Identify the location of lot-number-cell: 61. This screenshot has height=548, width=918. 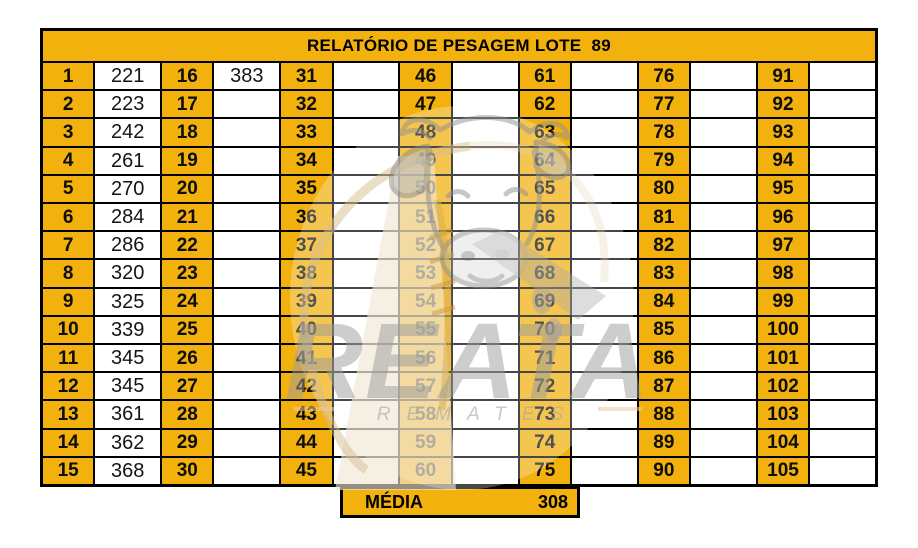
(544, 76).